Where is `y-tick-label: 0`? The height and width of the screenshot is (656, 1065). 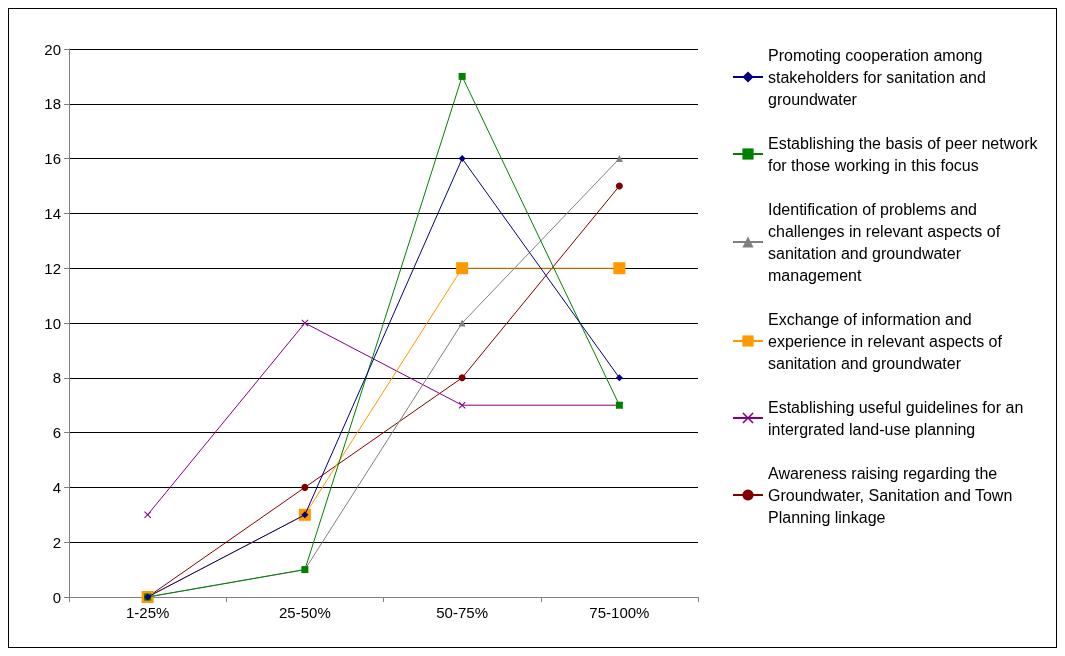 y-tick-label: 0 is located at coordinates (56, 597).